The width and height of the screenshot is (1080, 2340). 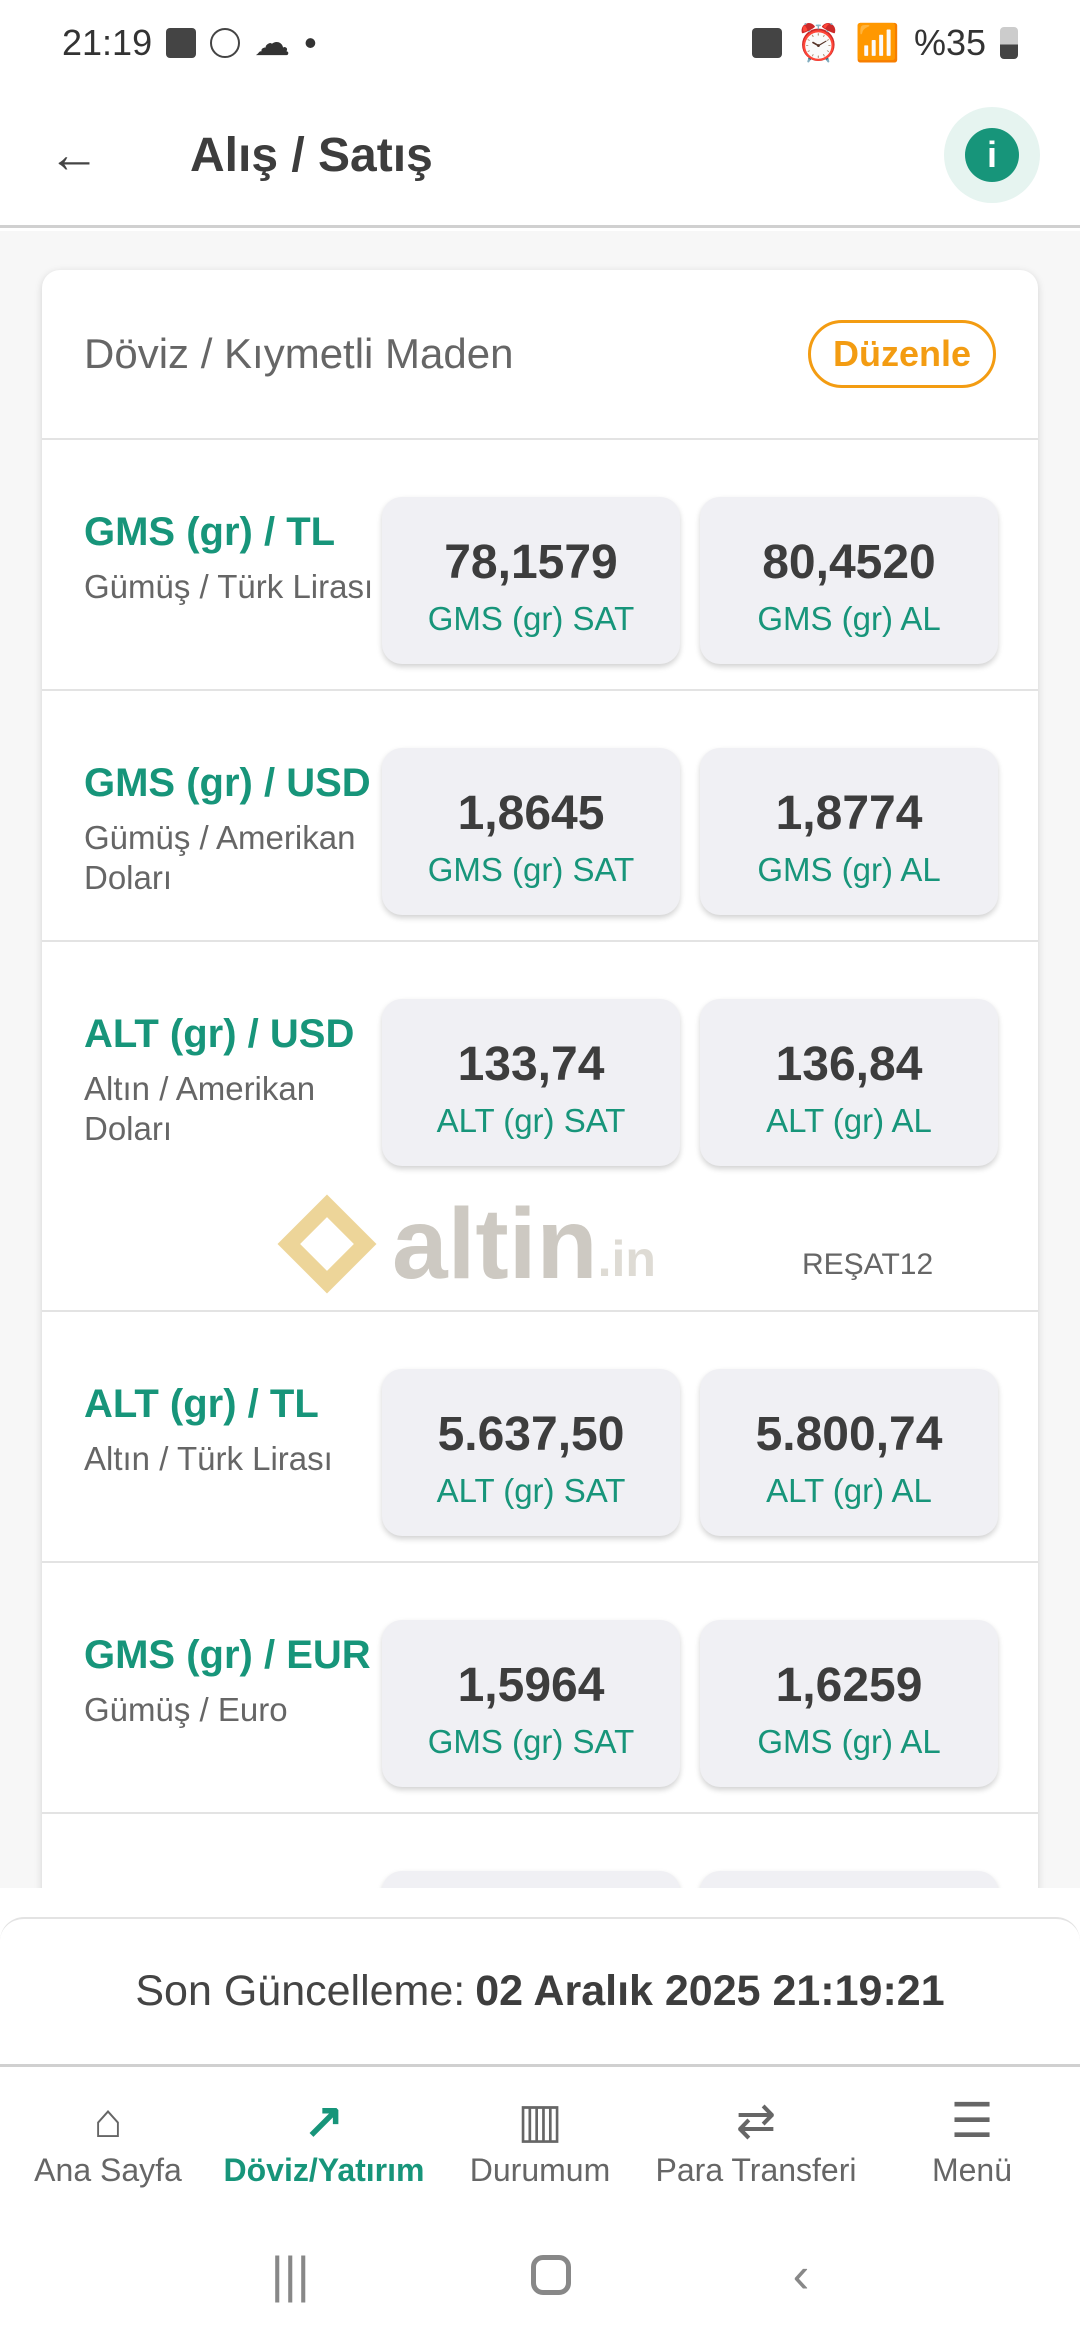 I want to click on gallery-icon, so click(x=181, y=42).